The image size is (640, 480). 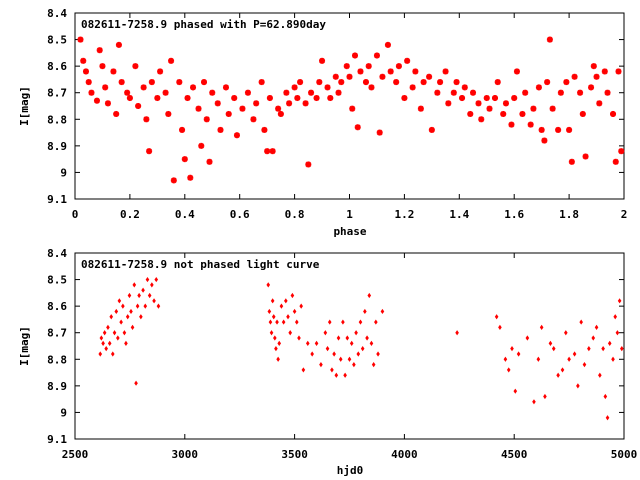 I want to click on y-tick-label: 8.5, so click(x=57, y=40).